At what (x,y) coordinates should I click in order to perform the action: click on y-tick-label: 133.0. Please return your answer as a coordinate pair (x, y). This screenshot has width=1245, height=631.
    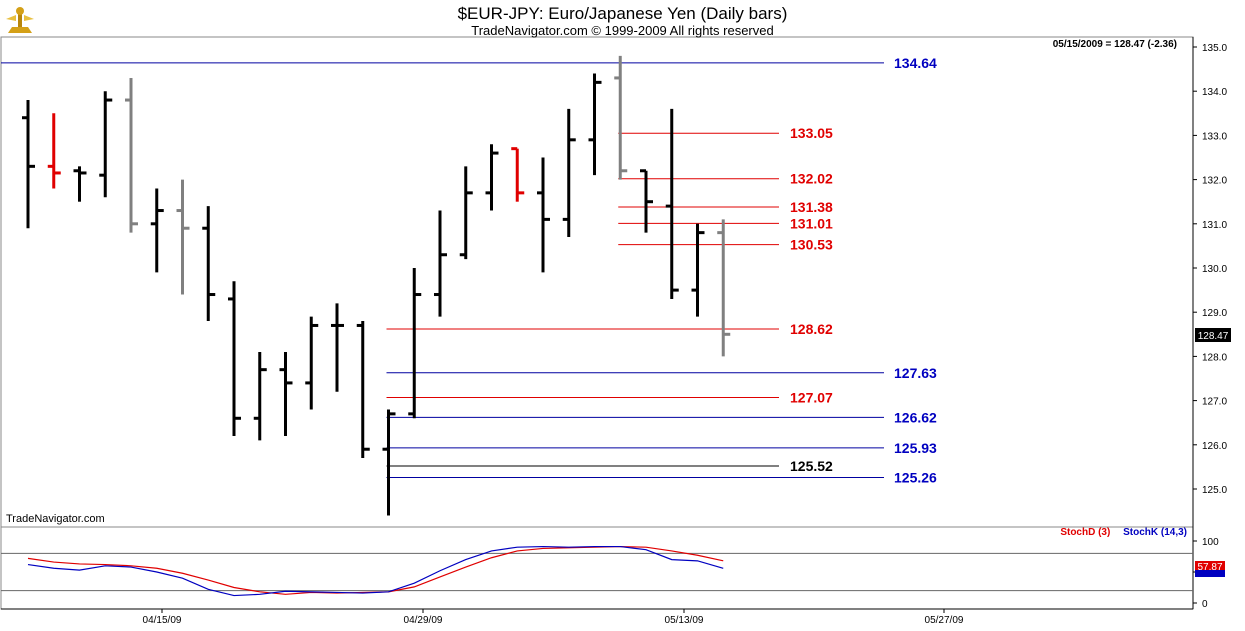
    Looking at the image, I should click on (1214, 136).